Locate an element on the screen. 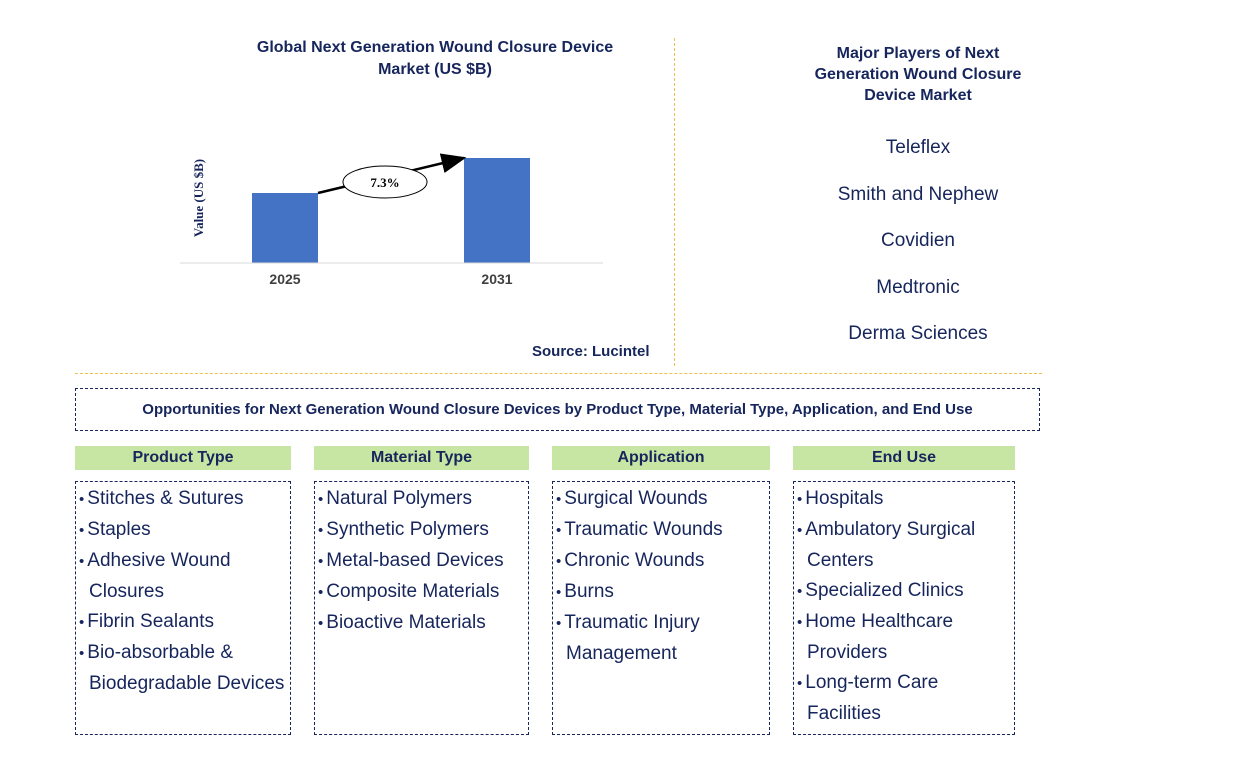  list-item: Chronic Wounds is located at coordinates (661, 561).